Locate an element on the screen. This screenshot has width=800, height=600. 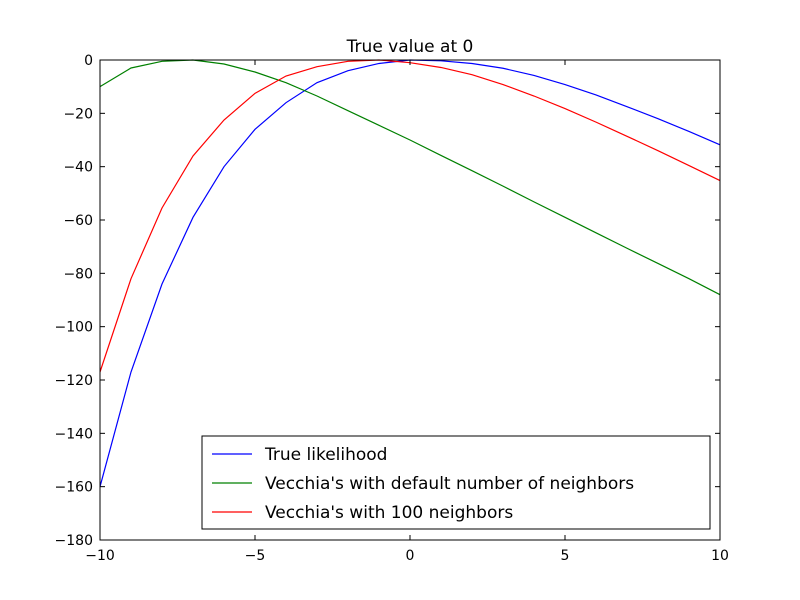
y-tick-label: −20 is located at coordinates (78, 114).